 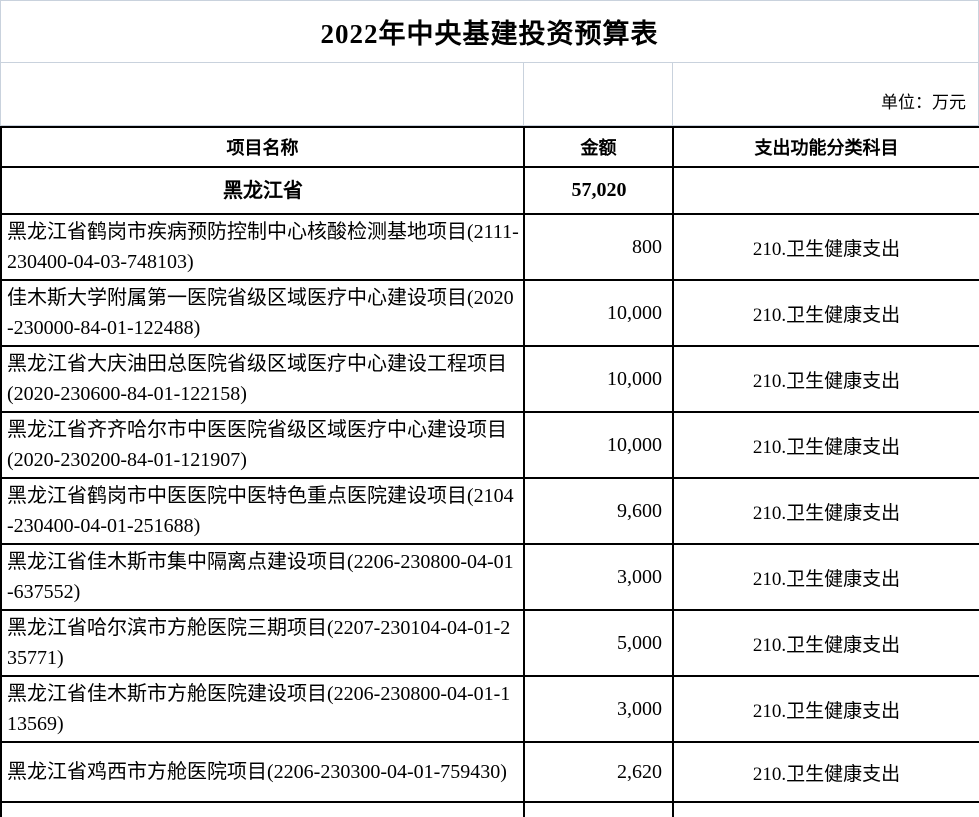 I want to click on header-project-name: 项目名称, so click(x=262, y=147).